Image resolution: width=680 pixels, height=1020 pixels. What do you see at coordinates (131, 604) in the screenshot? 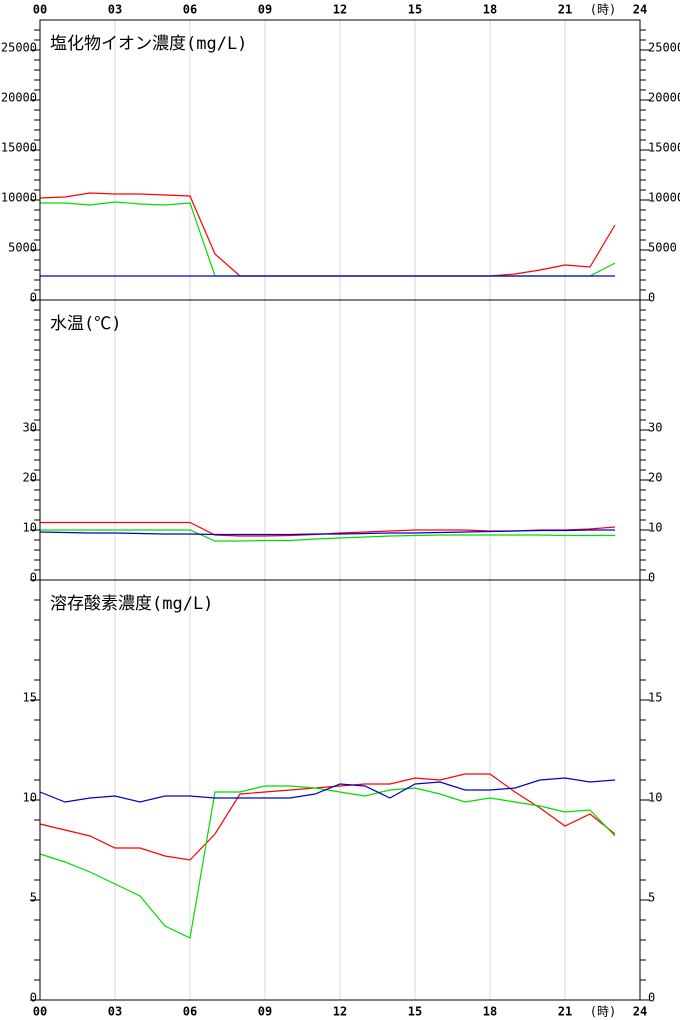
I see `panel-title: 溶存酸素濃度(mg/L)` at bounding box center [131, 604].